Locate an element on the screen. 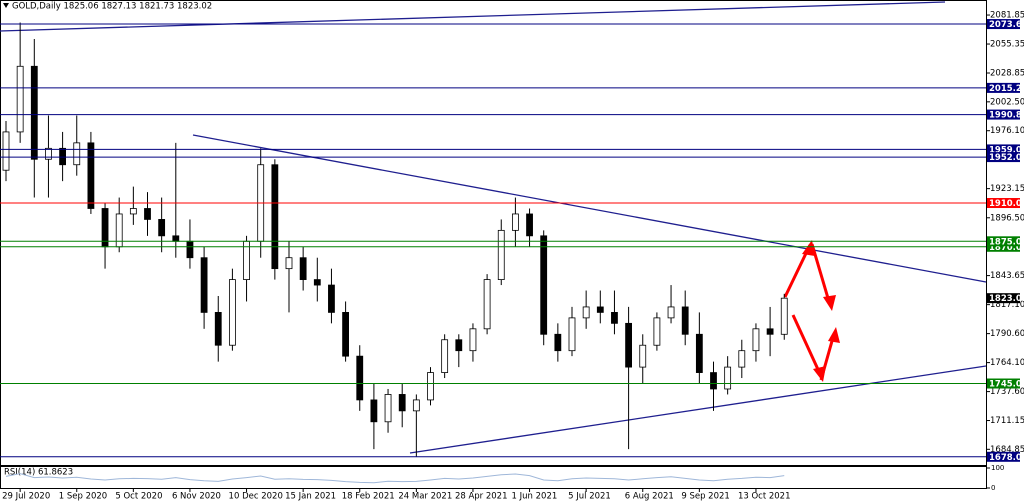 This screenshot has width=1024, height=501. y-tick-label: 1976.10 is located at coordinates (1007, 131).